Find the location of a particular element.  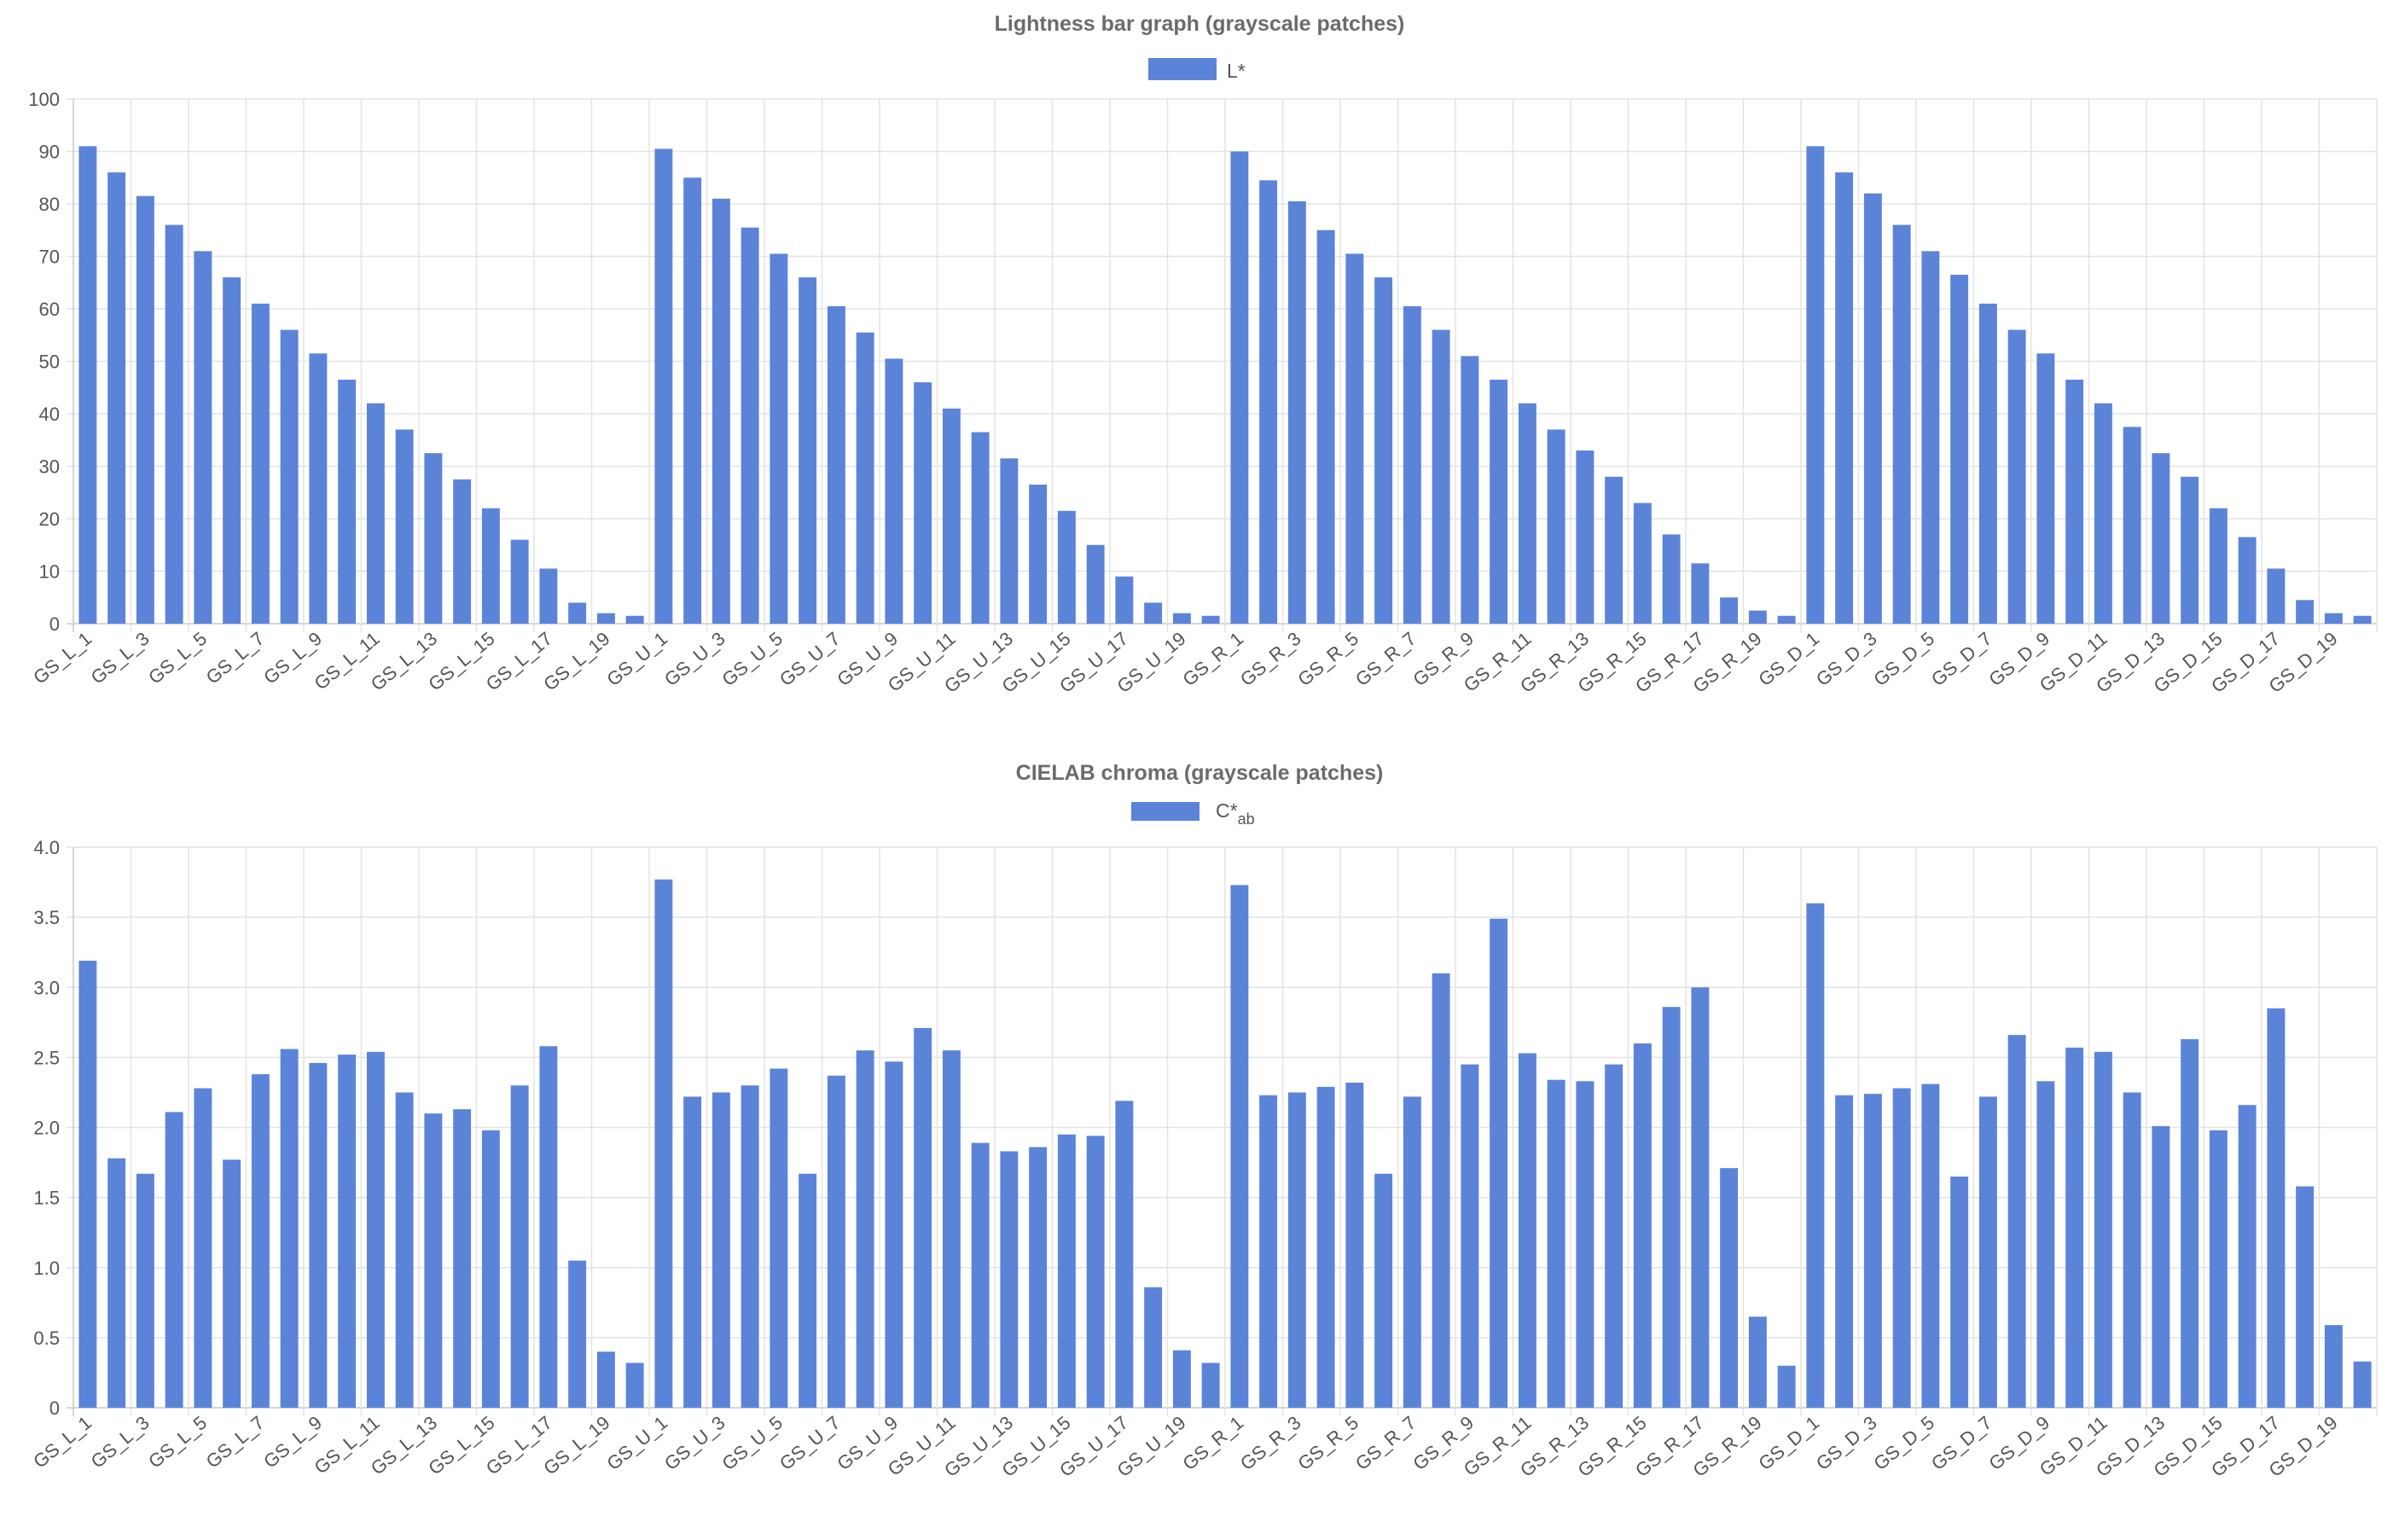

legend: C*ab is located at coordinates (1193, 813).